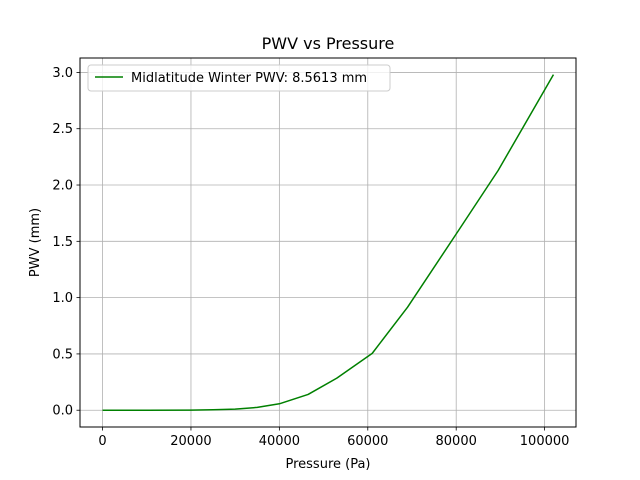  Describe the element at coordinates (62, 354) in the screenshot. I see `y-tick-label: 0.5` at that location.